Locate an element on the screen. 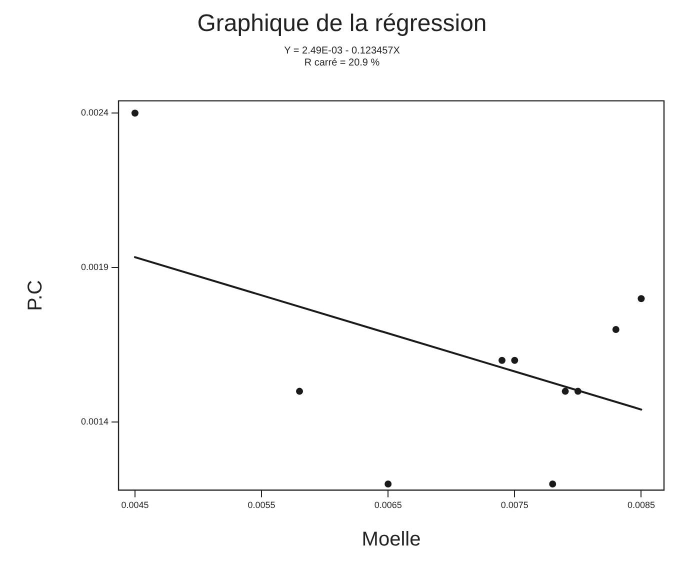  x-tick-label: 0.0055 is located at coordinates (262, 505).